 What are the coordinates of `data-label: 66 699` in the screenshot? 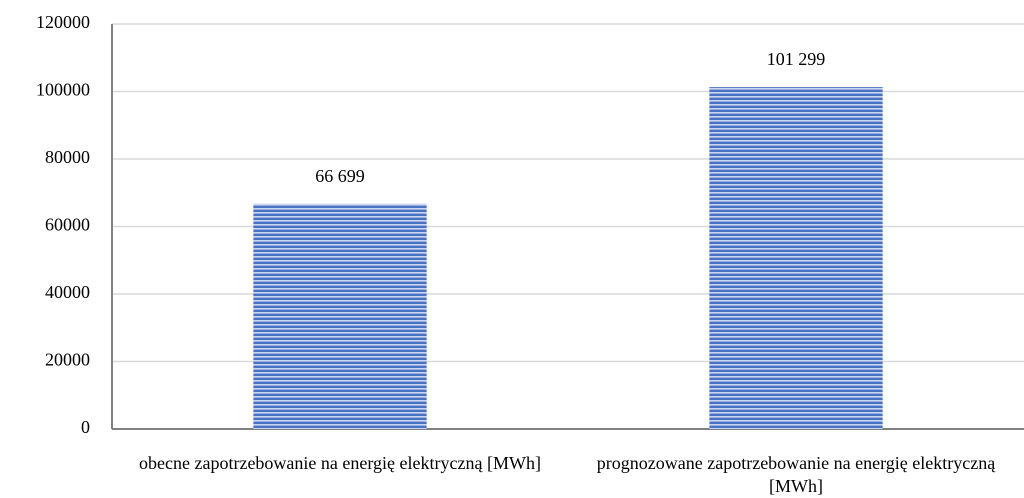 It's located at (340, 176).